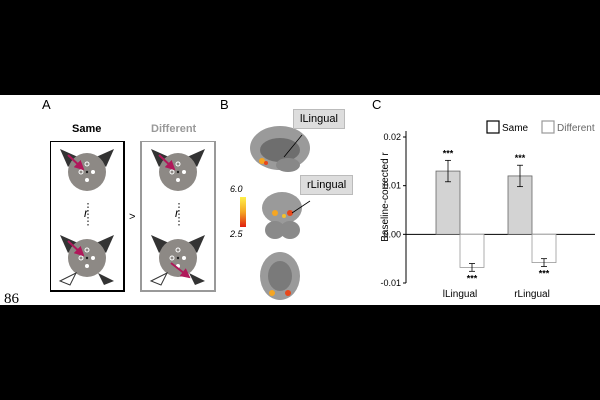 The width and height of the screenshot is (600, 400). I want to click on different-trial-bottom, so click(177, 260).